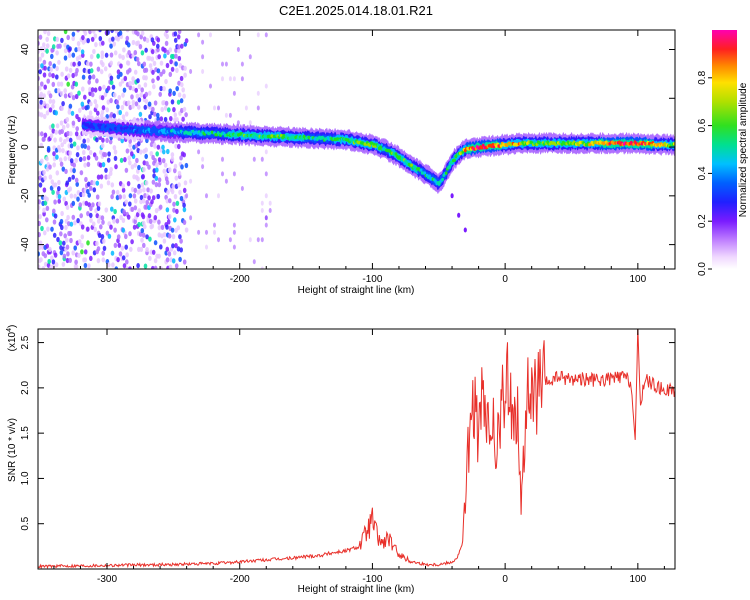 Image resolution: width=750 pixels, height=600 pixels. What do you see at coordinates (465, 230) in the screenshot?
I see `heatmap-tail-cell` at bounding box center [465, 230].